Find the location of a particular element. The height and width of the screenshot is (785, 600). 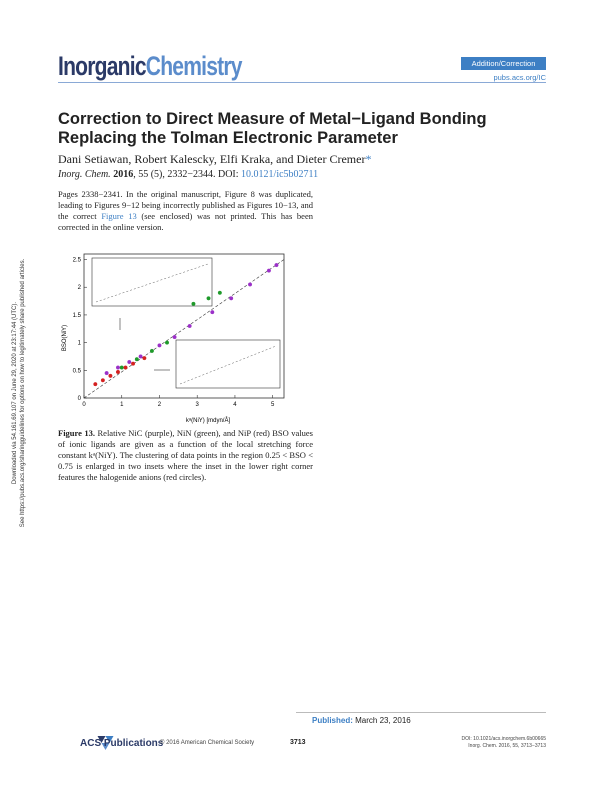

footer-doi-line2: Inorg. Chem. 2016, 55, 3713−3713 is located at coordinates (507, 746).